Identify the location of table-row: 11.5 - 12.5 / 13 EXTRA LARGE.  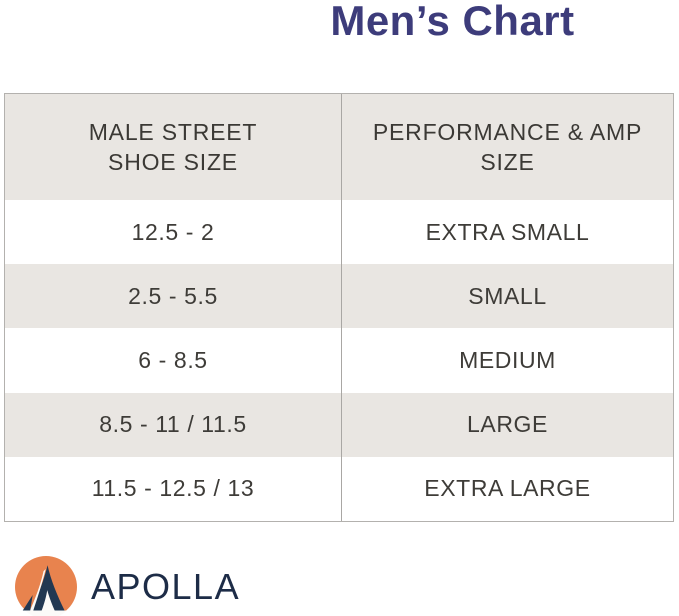
(339, 488).